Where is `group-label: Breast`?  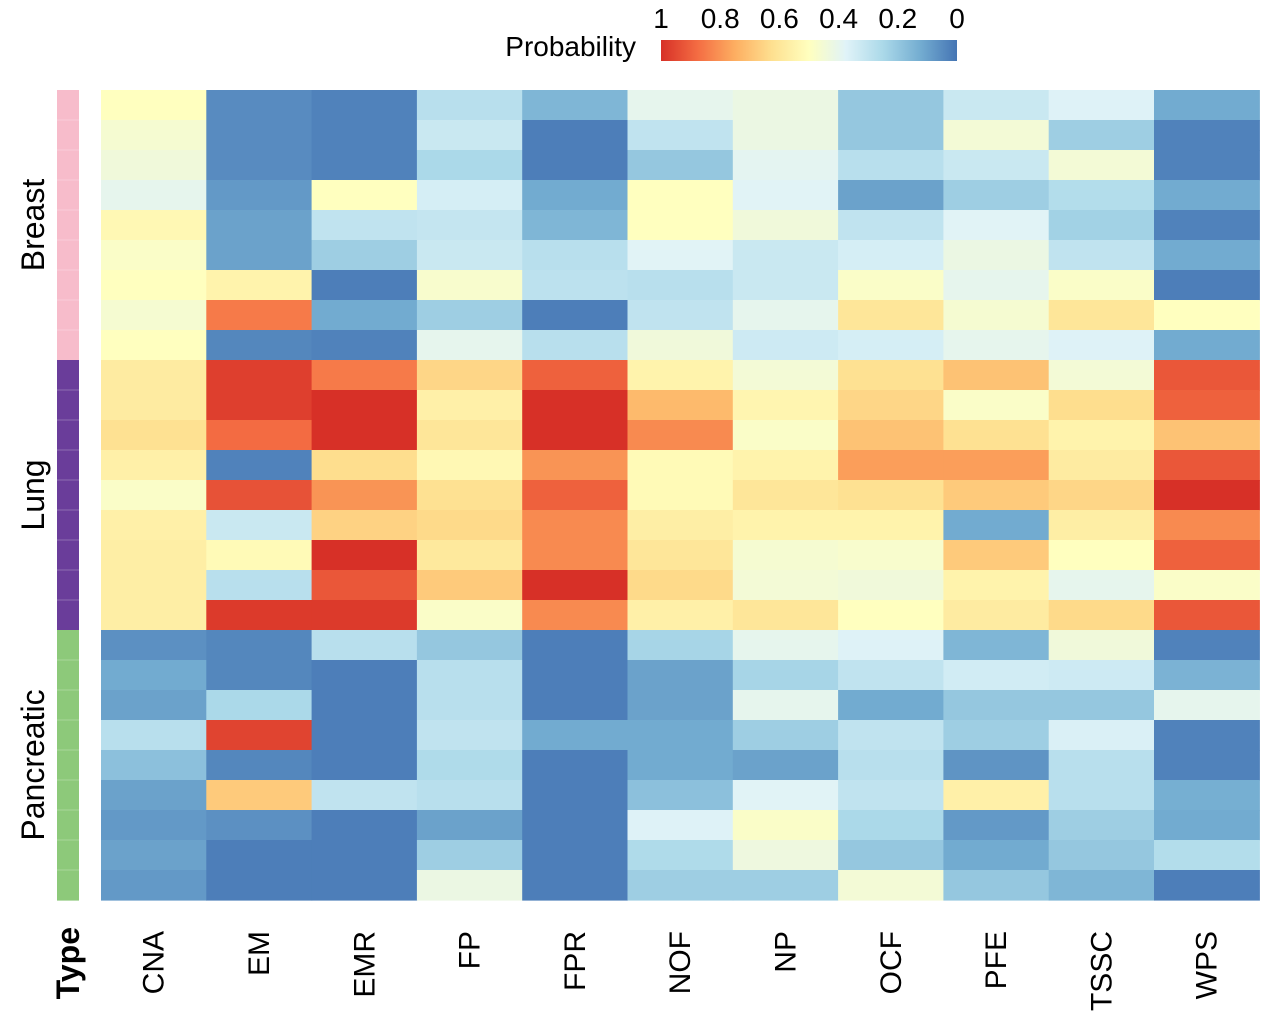
group-label: Breast is located at coordinates (33, 225).